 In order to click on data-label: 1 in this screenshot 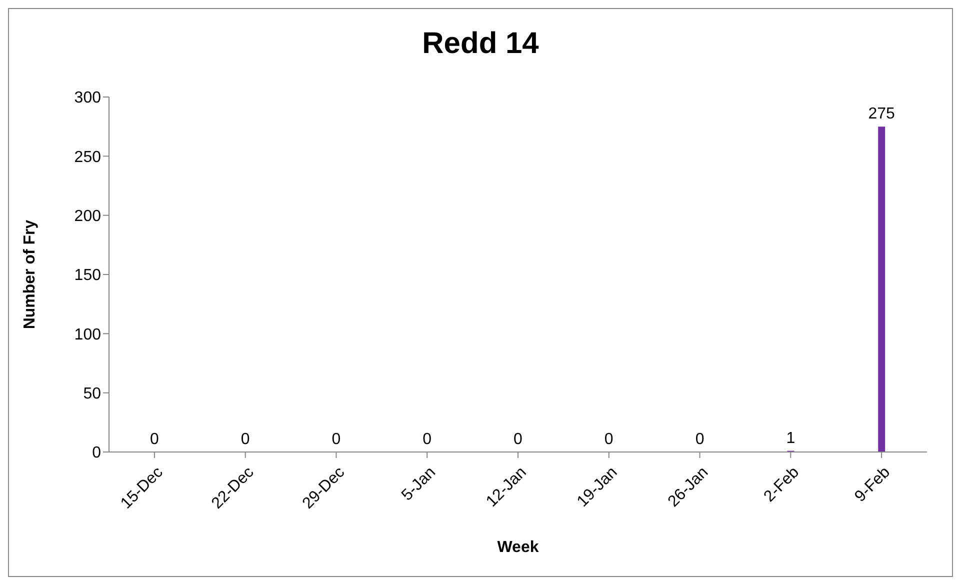, I will do `click(791, 438)`.